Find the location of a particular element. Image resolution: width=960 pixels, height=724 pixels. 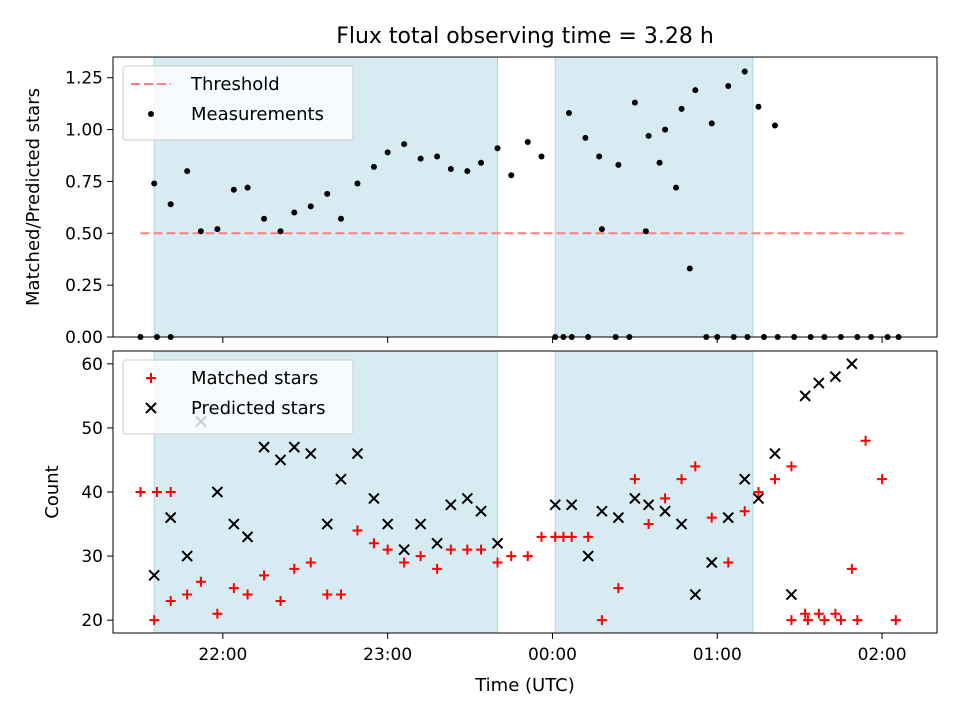

bottom-y-axis-label: Count is located at coordinates (52, 491).